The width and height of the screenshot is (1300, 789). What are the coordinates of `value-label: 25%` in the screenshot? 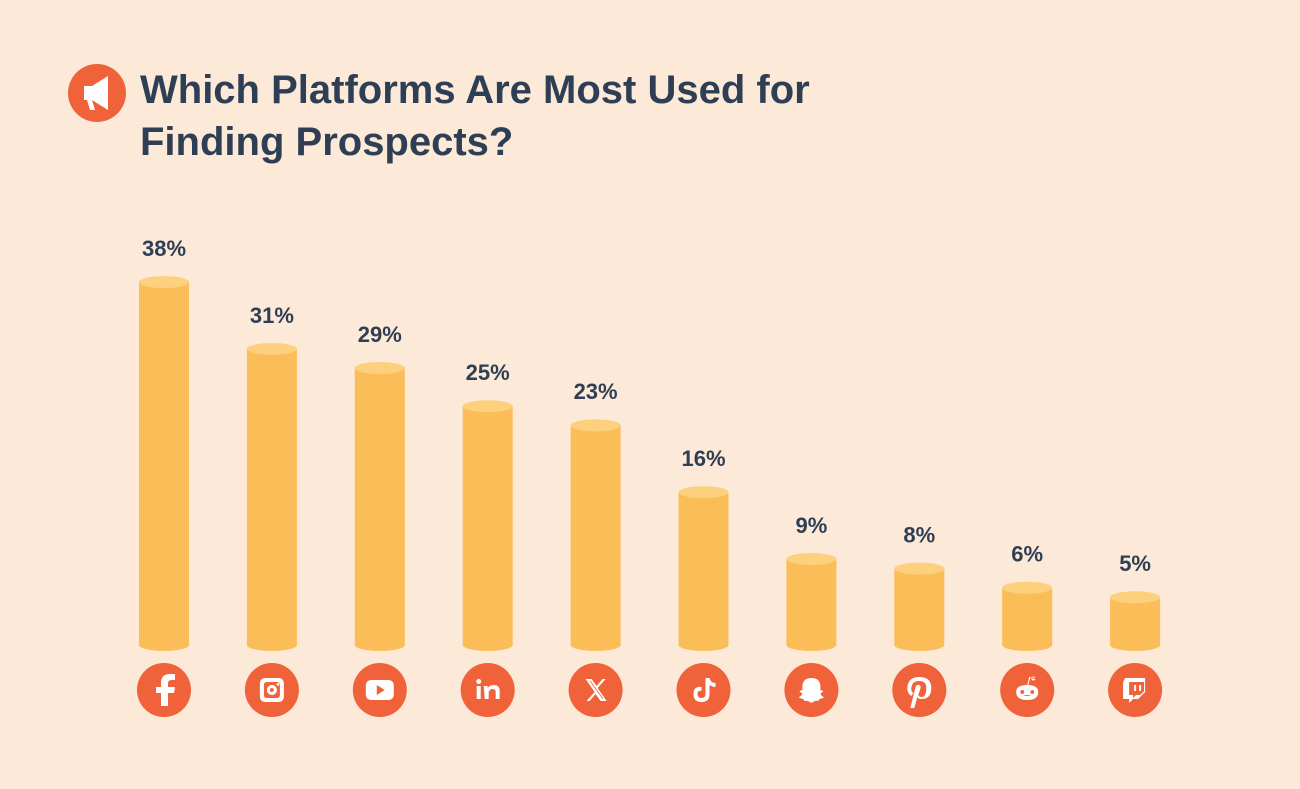 It's located at (488, 372).